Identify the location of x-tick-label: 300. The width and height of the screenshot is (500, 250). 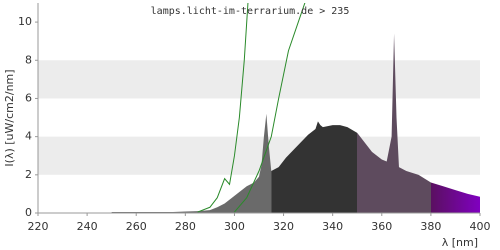
(234, 226).